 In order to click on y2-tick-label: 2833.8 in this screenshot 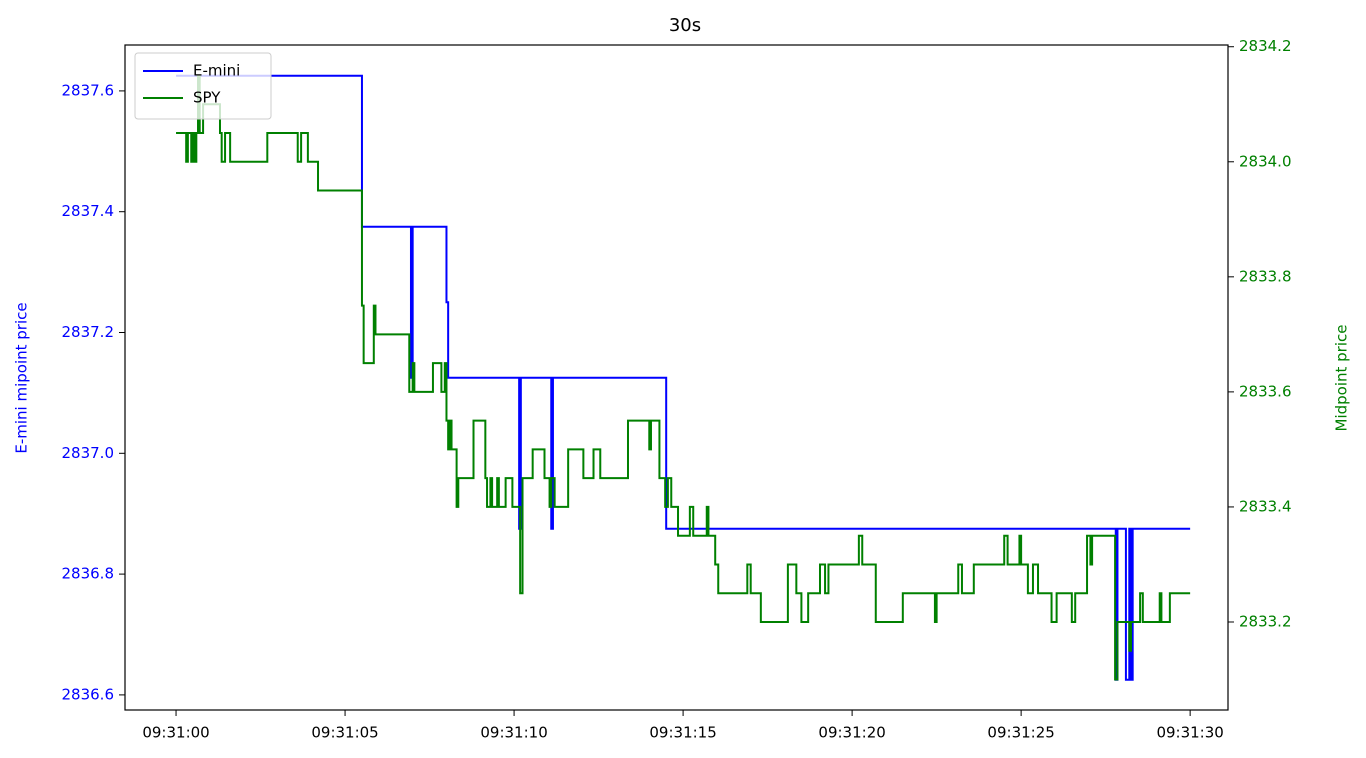, I will do `click(1265, 276)`.